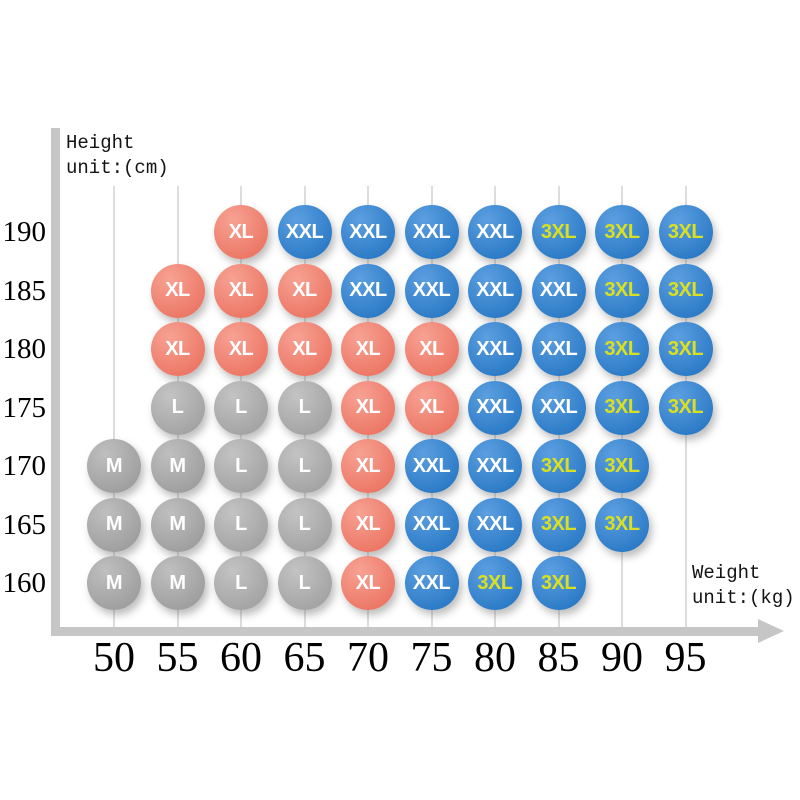  Describe the element at coordinates (558, 658) in the screenshot. I see `x-tick-label-85: 85` at that location.